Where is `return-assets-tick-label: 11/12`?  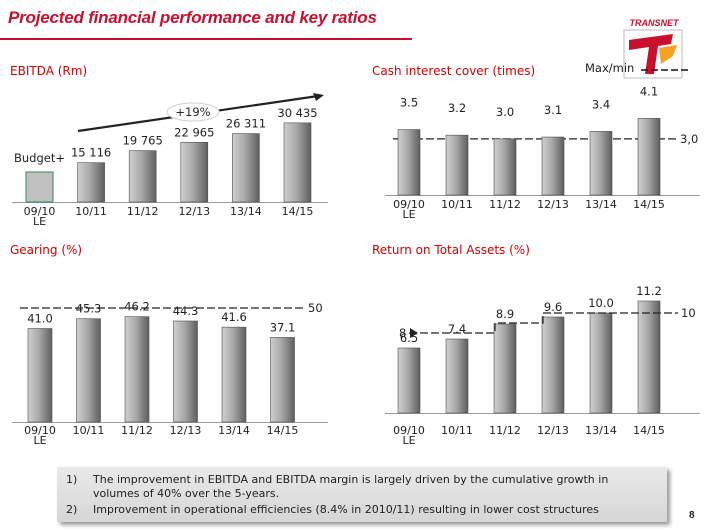 return-assets-tick-label: 11/12 is located at coordinates (505, 430).